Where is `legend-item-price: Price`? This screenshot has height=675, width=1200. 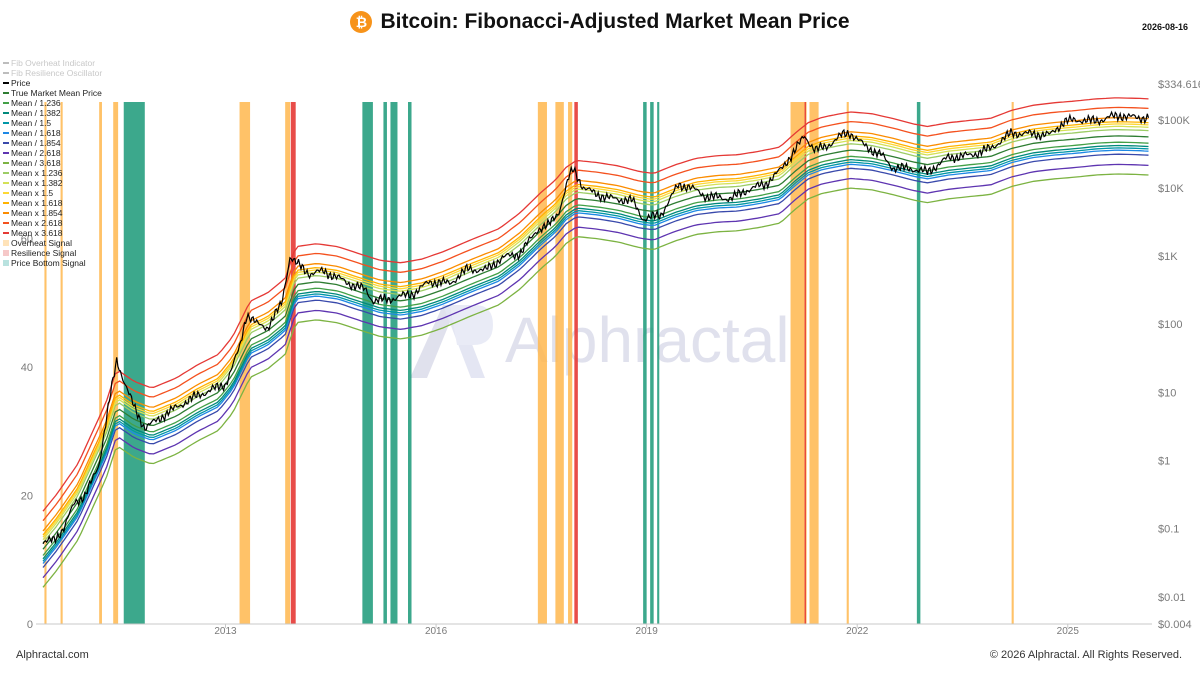
legend-item-price: Price is located at coordinates (52, 83).